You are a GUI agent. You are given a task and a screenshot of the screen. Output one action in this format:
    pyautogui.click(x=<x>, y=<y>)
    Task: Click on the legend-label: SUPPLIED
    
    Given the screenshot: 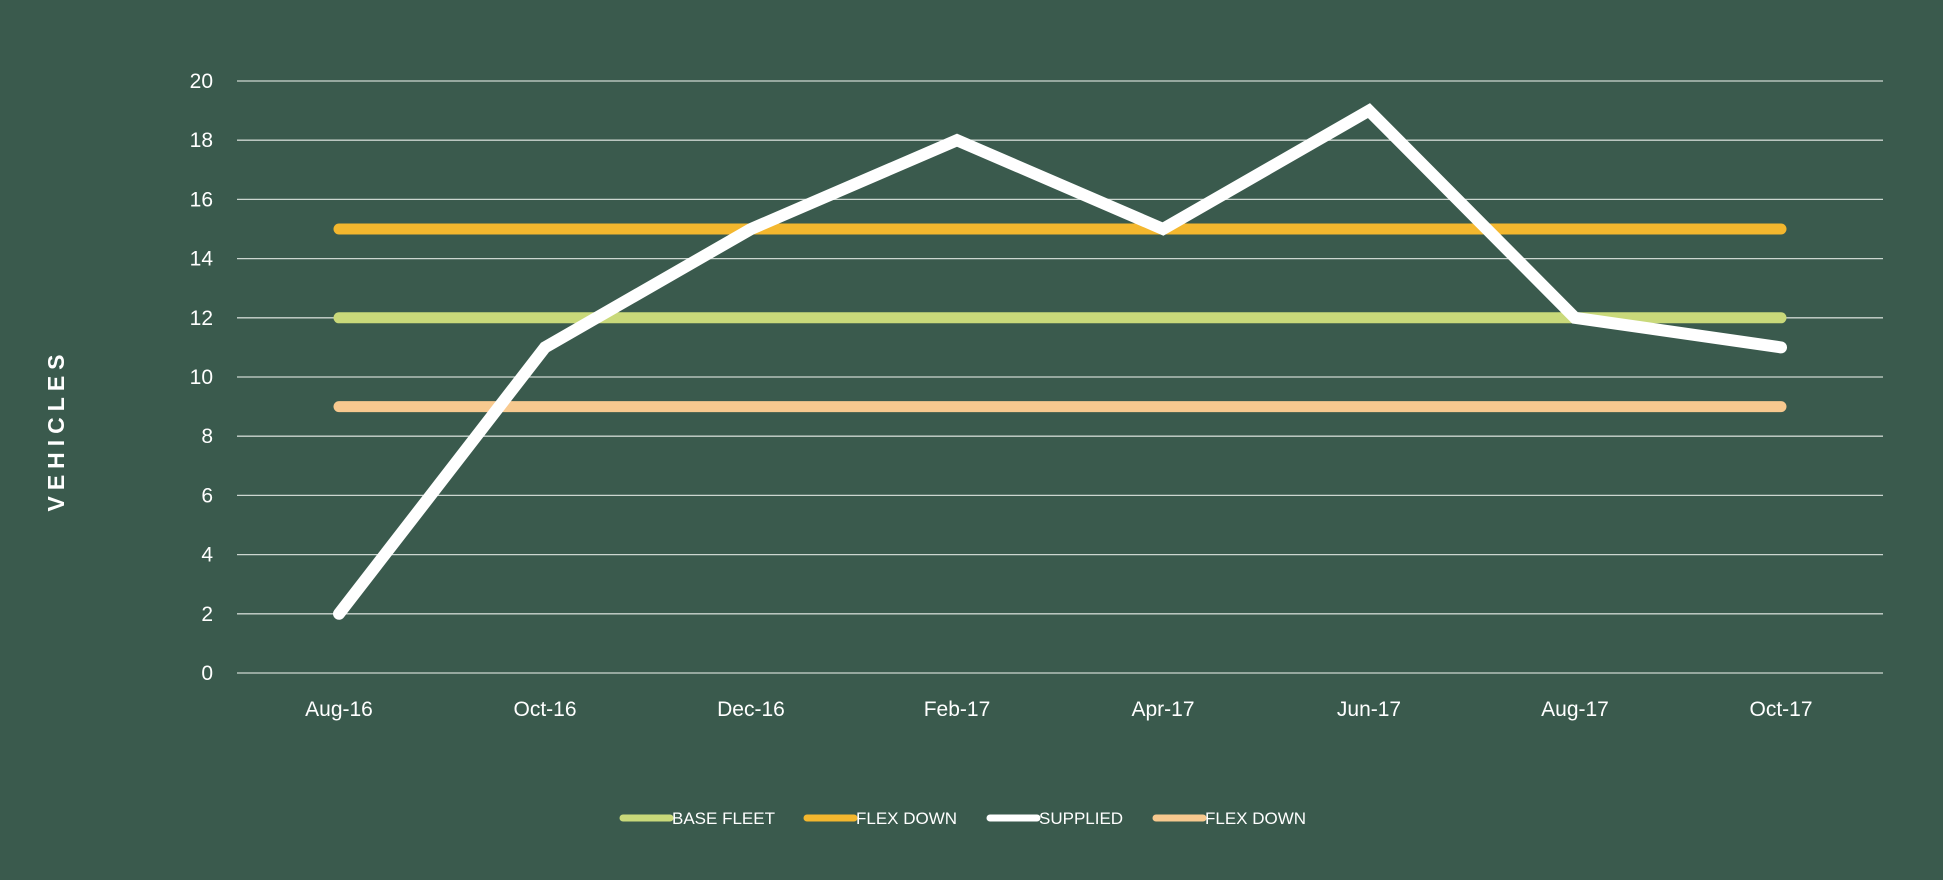 What is the action you would take?
    pyautogui.click(x=1081, y=818)
    